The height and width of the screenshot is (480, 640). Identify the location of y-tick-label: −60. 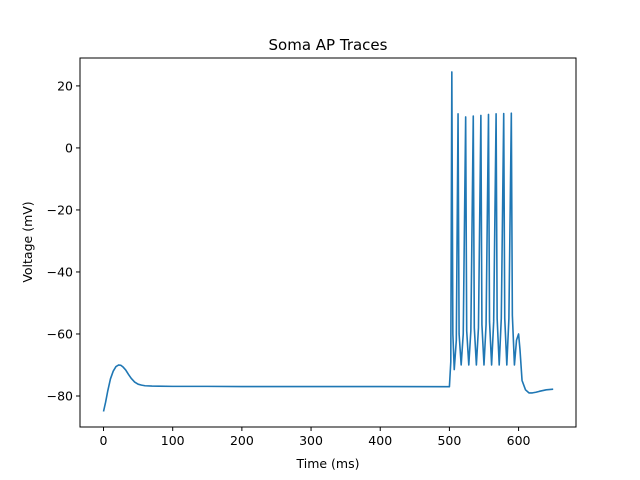
(60, 333).